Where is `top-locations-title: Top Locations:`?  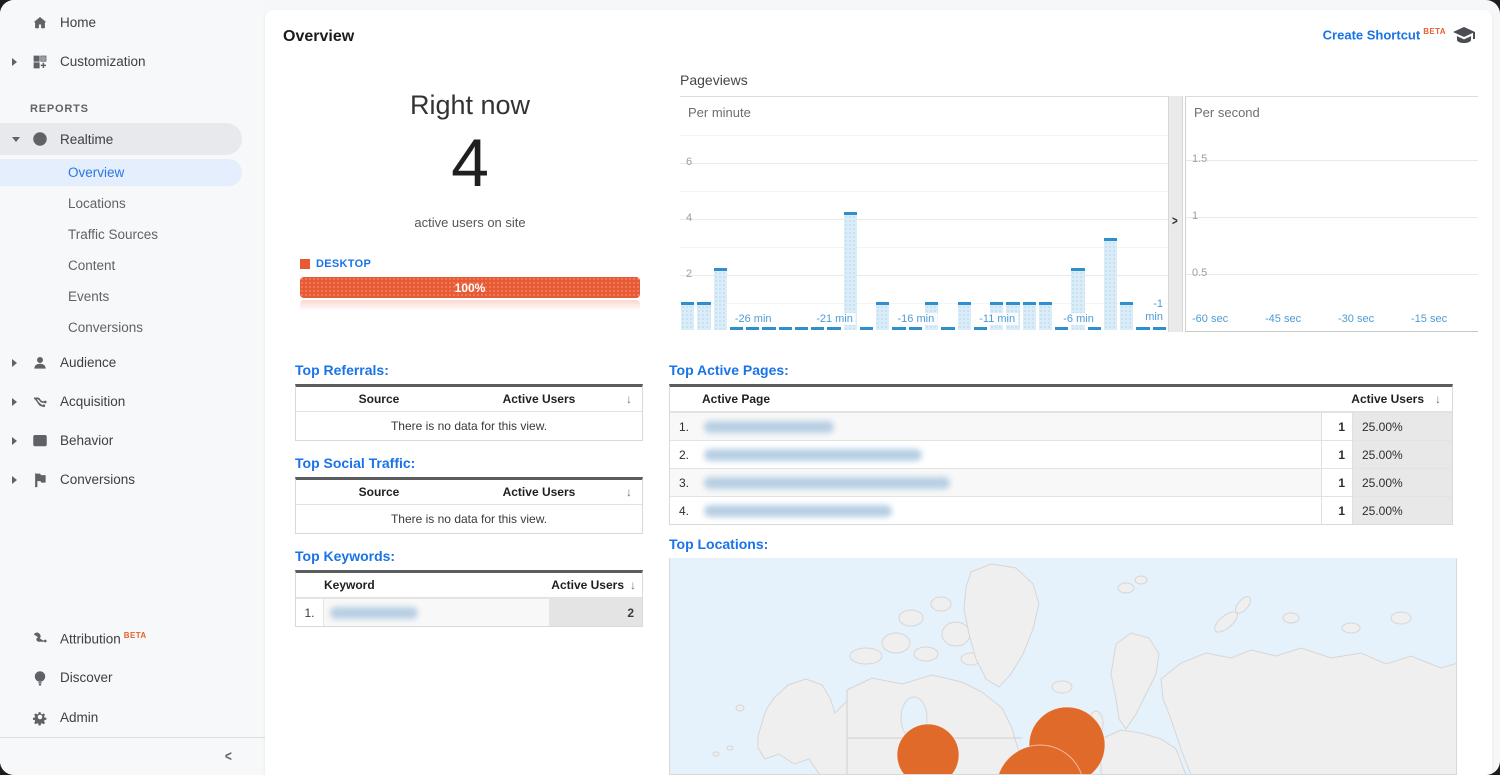
top-locations-title: Top Locations: is located at coordinates (719, 544).